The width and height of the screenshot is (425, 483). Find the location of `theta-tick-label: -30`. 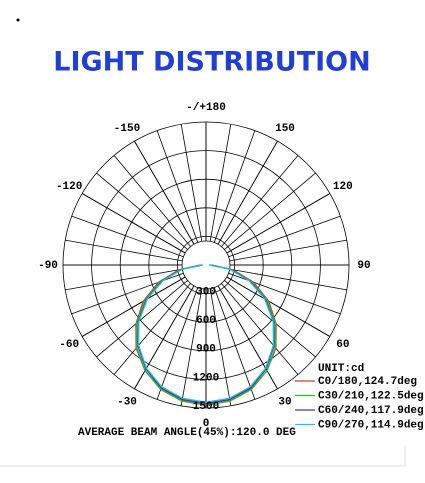

theta-tick-label: -30 is located at coordinates (127, 403).